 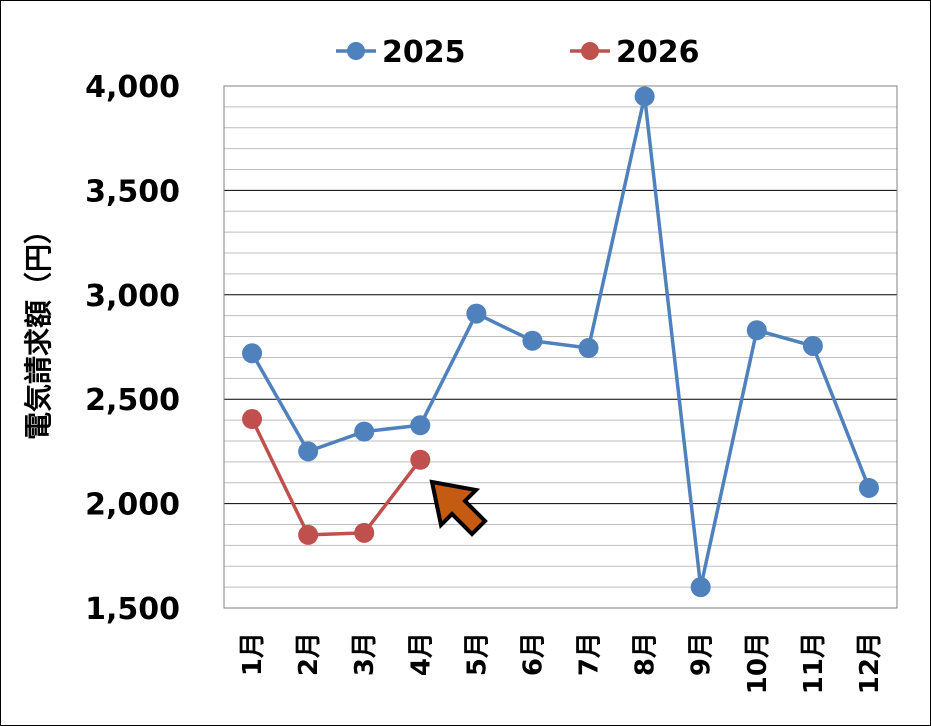 I want to click on y-tick-label: 3,500, so click(x=132, y=191).